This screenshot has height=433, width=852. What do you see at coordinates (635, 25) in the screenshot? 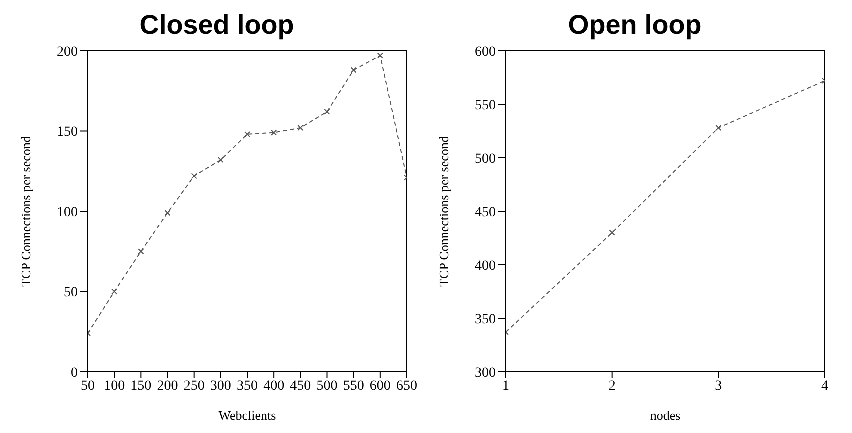
I see `chart-title: Open loop` at bounding box center [635, 25].